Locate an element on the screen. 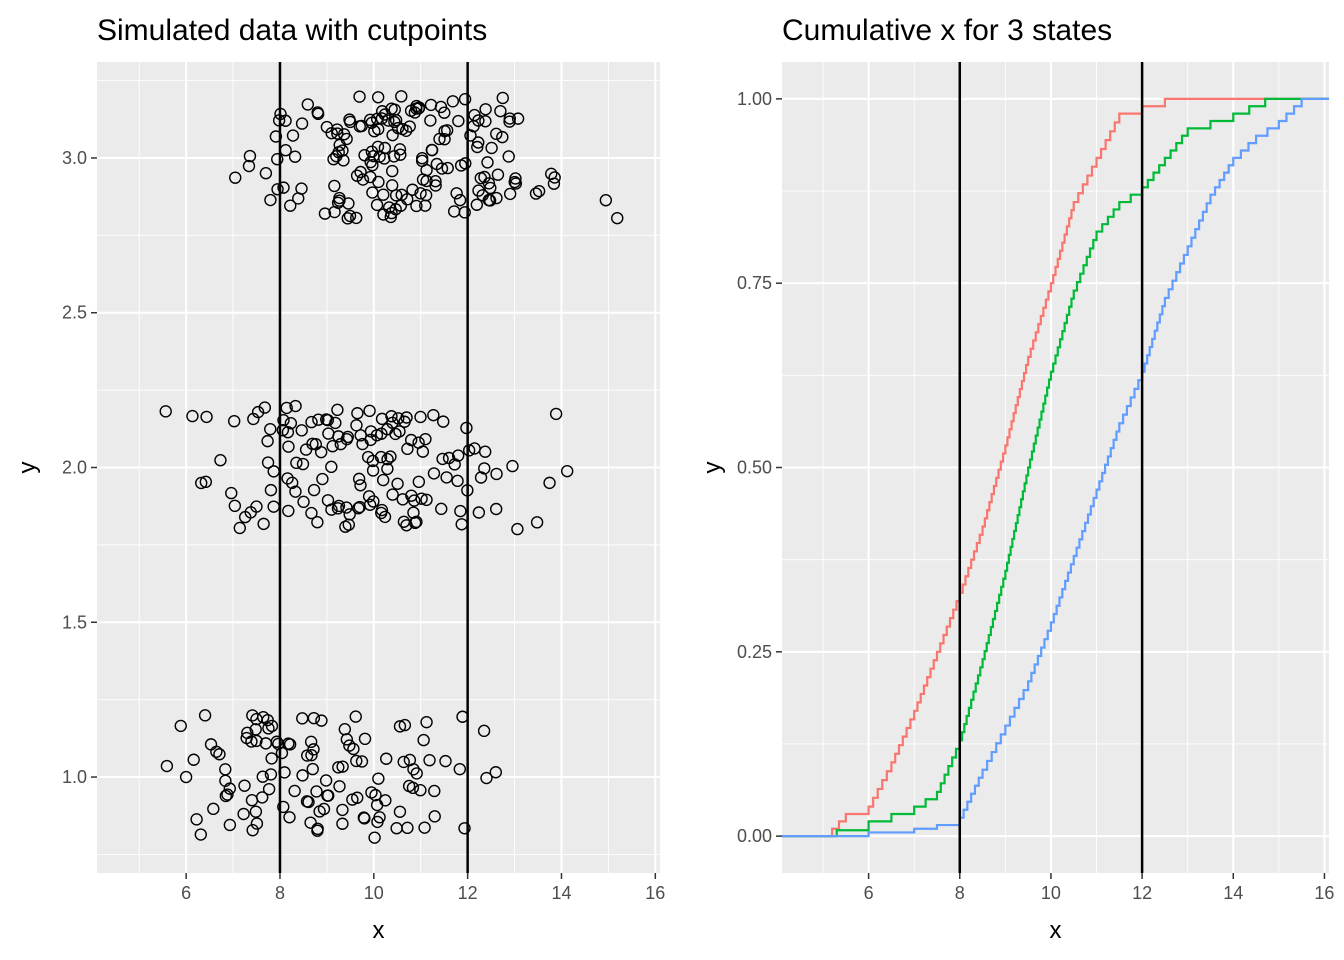  y-tick-label: 0.00 is located at coordinates (754, 836).